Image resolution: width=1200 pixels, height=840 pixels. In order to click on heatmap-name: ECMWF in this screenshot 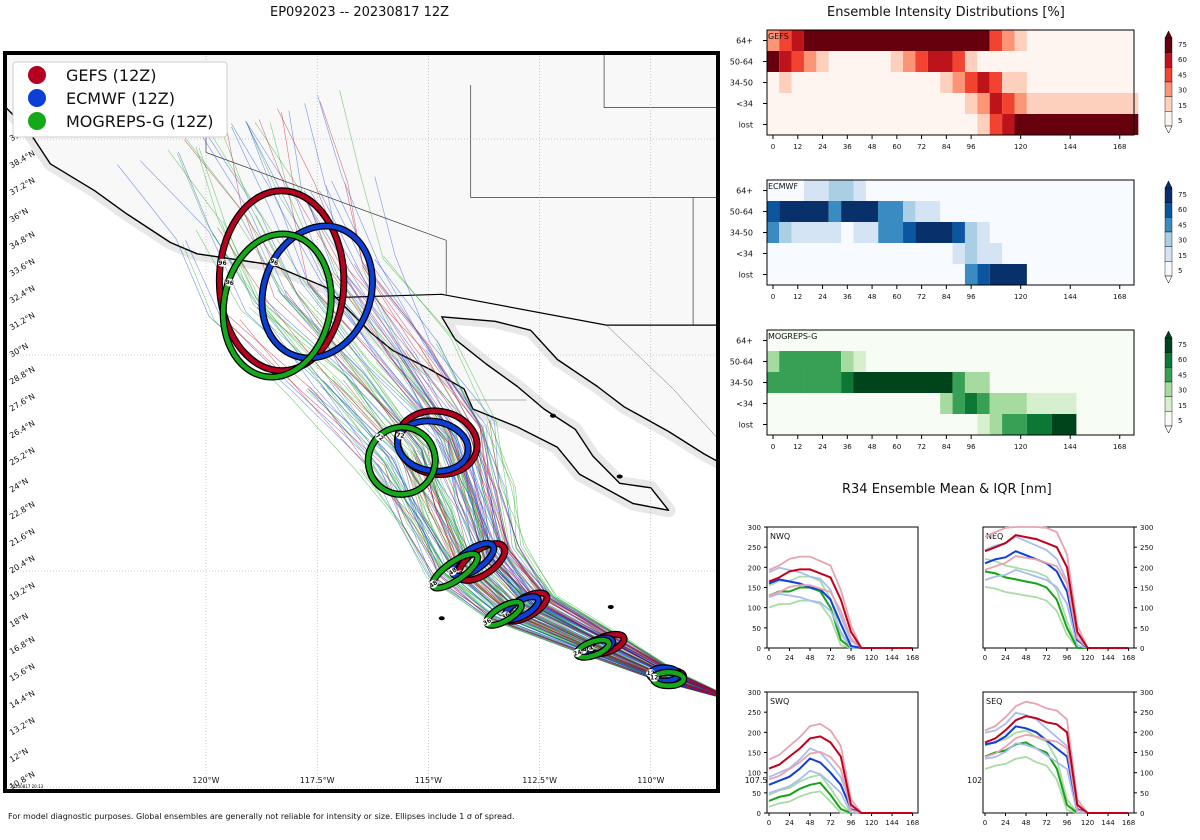, I will do `click(783, 186)`.